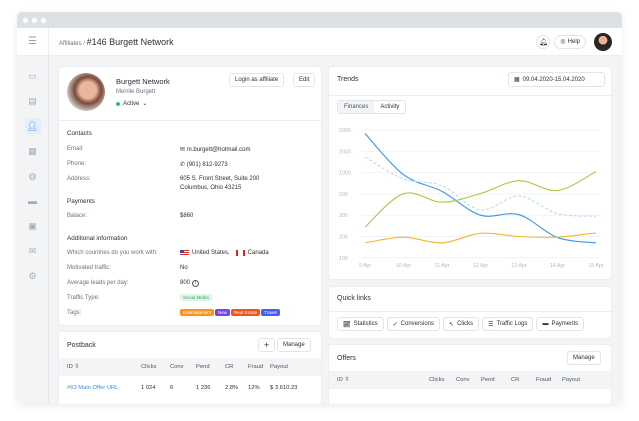 Image resolution: width=639 pixels, height=421 pixels. Describe the element at coordinates (413, 324) in the screenshot. I see `conversions-link: ✓ Conversions` at that location.